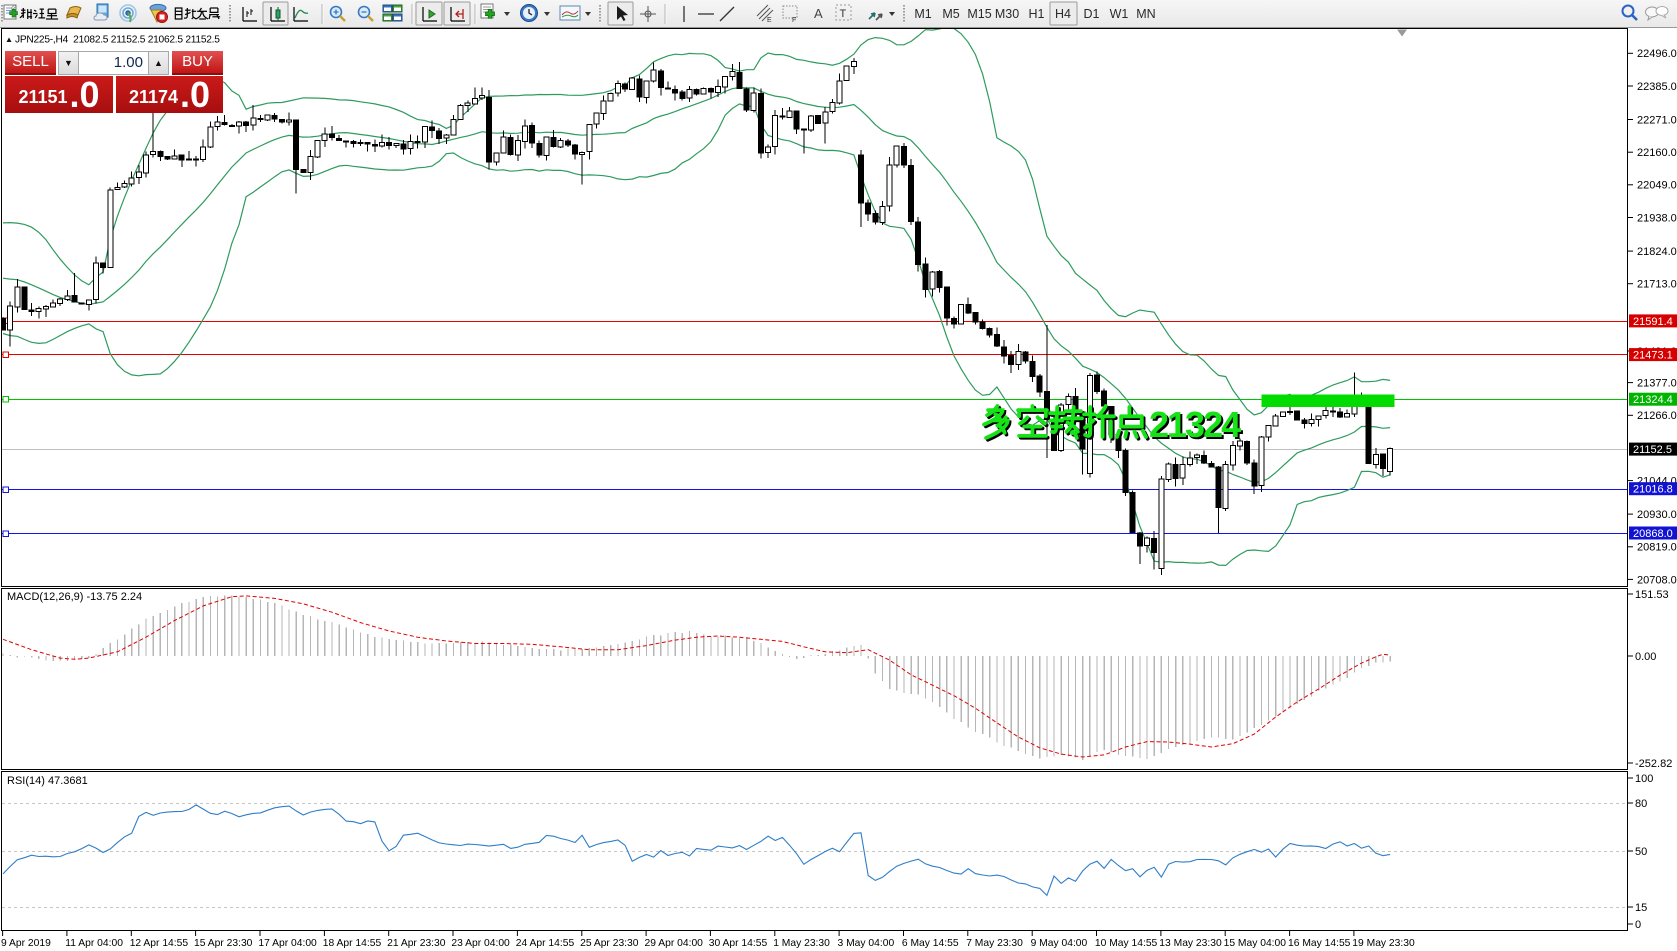 This screenshot has width=1677, height=951. What do you see at coordinates (1641, 852) in the screenshot?
I see `svg-text: 50` at bounding box center [1641, 852].